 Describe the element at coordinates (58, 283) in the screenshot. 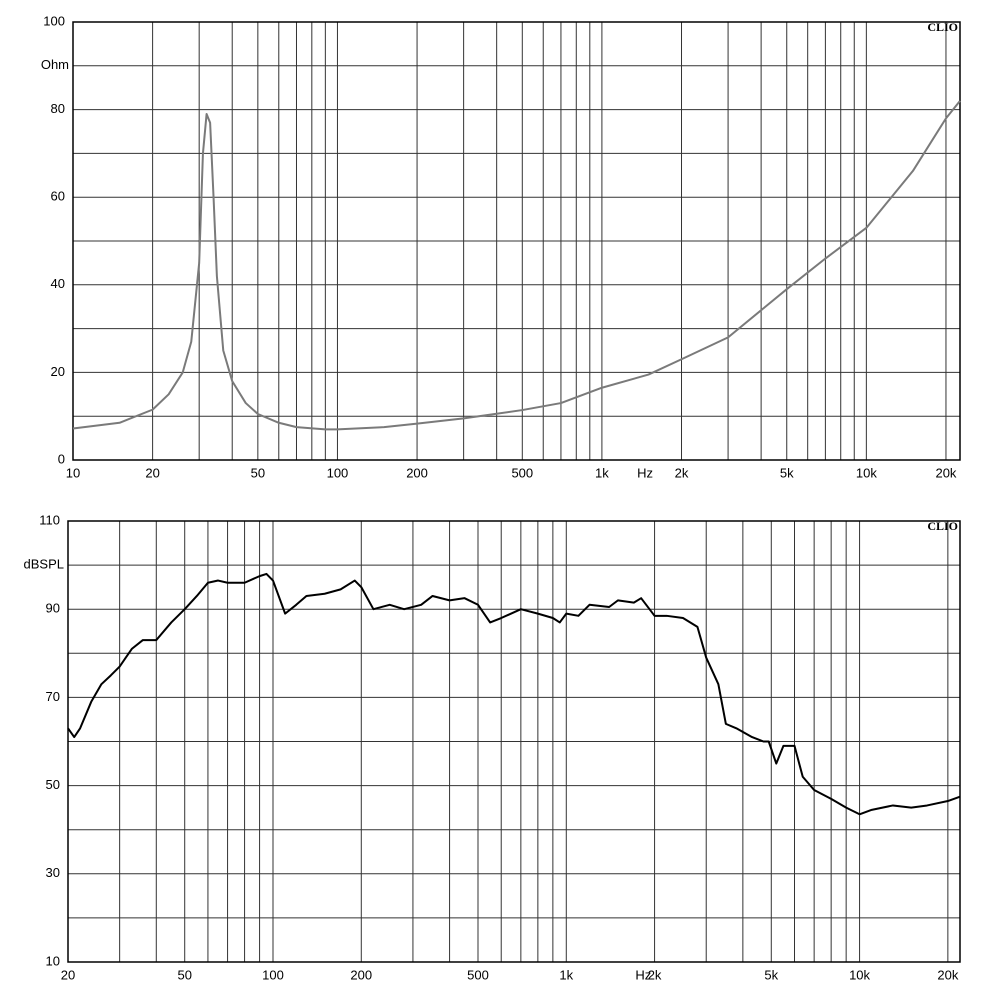

I see `y-tick-label: 40` at that location.